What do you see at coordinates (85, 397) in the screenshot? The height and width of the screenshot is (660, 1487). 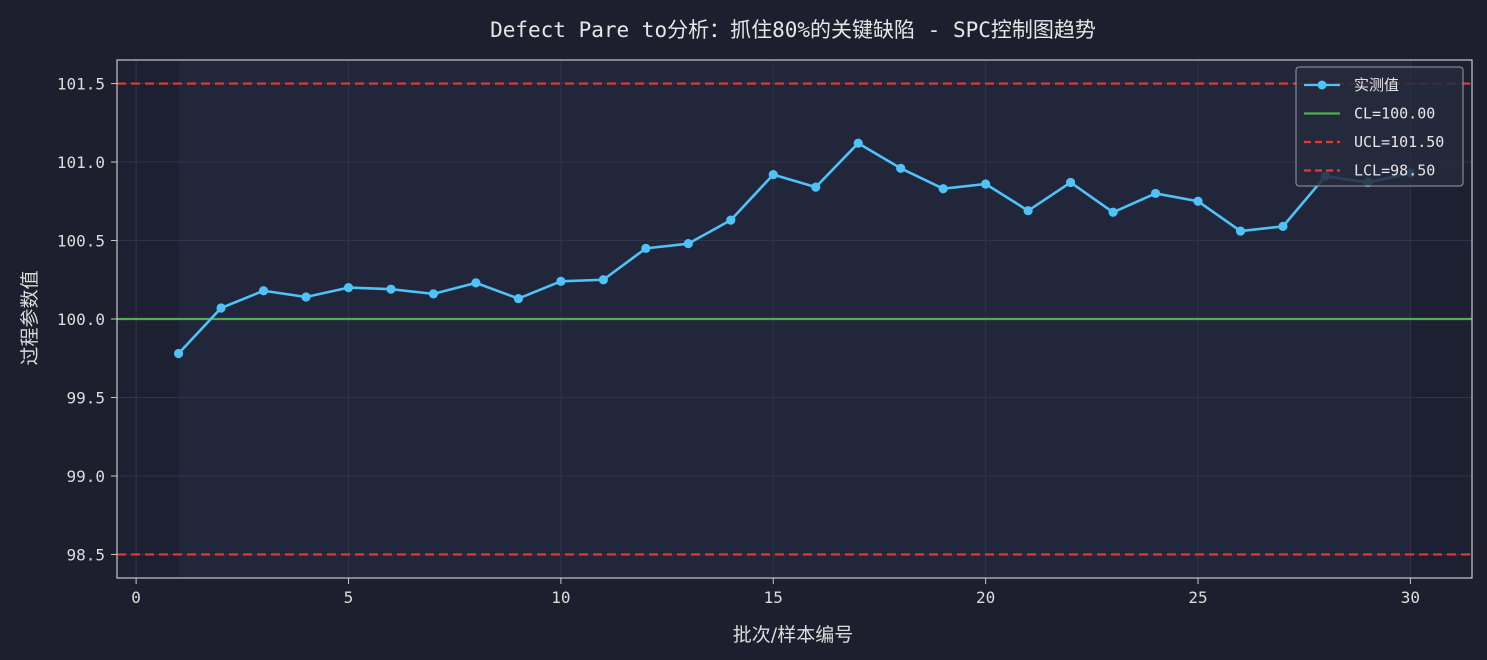 I see `y-tick-label: 99.5` at bounding box center [85, 397].